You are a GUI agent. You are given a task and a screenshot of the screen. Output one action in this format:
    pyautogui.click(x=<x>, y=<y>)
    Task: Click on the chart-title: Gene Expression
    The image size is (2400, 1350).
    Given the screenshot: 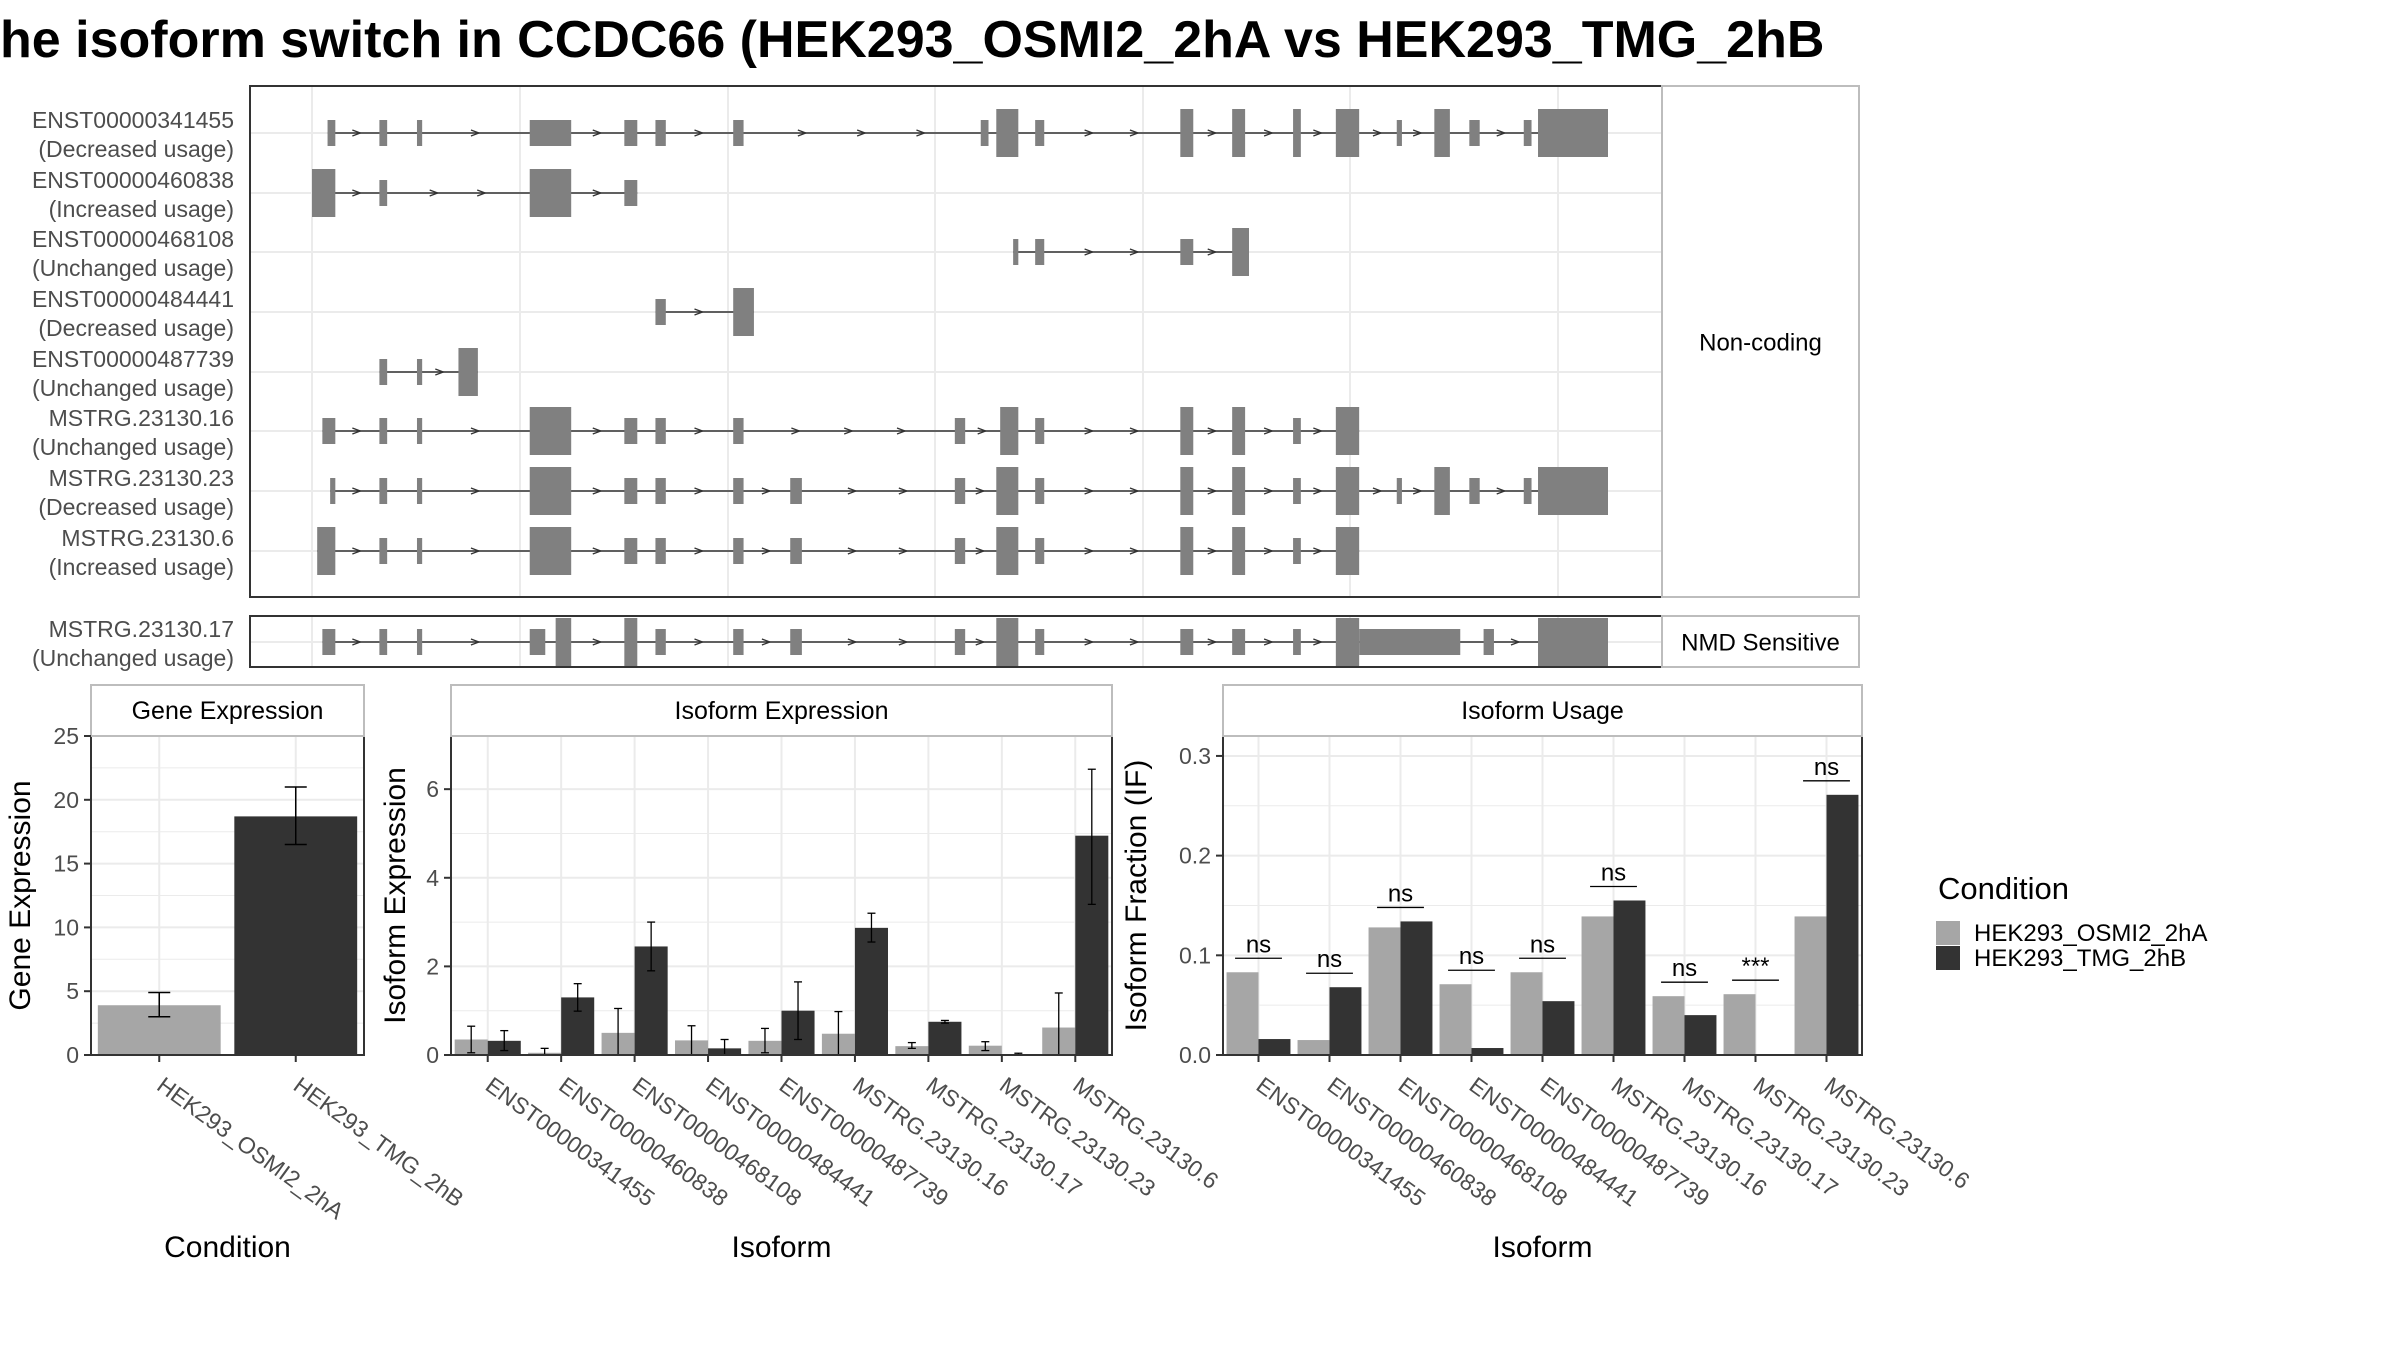 What is the action you would take?
    pyautogui.click(x=228, y=711)
    